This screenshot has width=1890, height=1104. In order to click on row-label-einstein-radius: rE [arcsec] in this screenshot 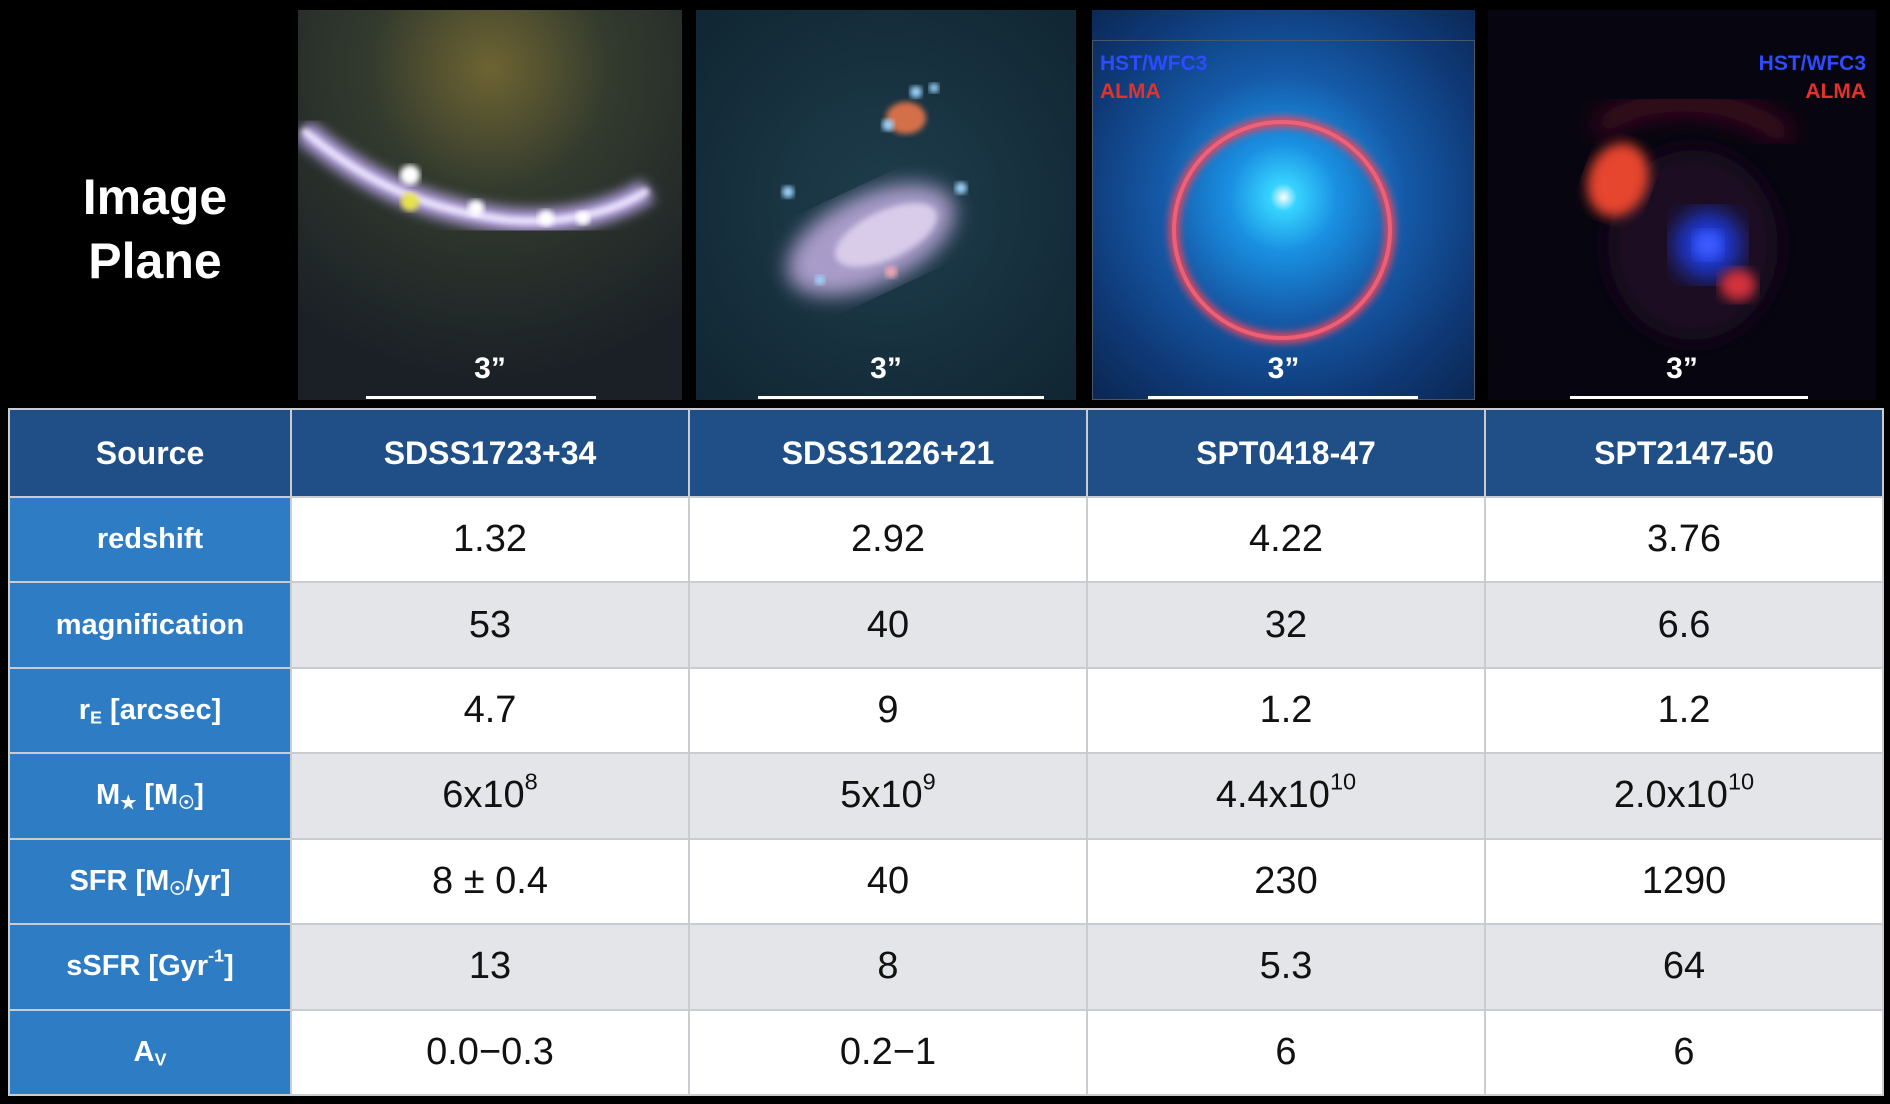, I will do `click(150, 710)`.